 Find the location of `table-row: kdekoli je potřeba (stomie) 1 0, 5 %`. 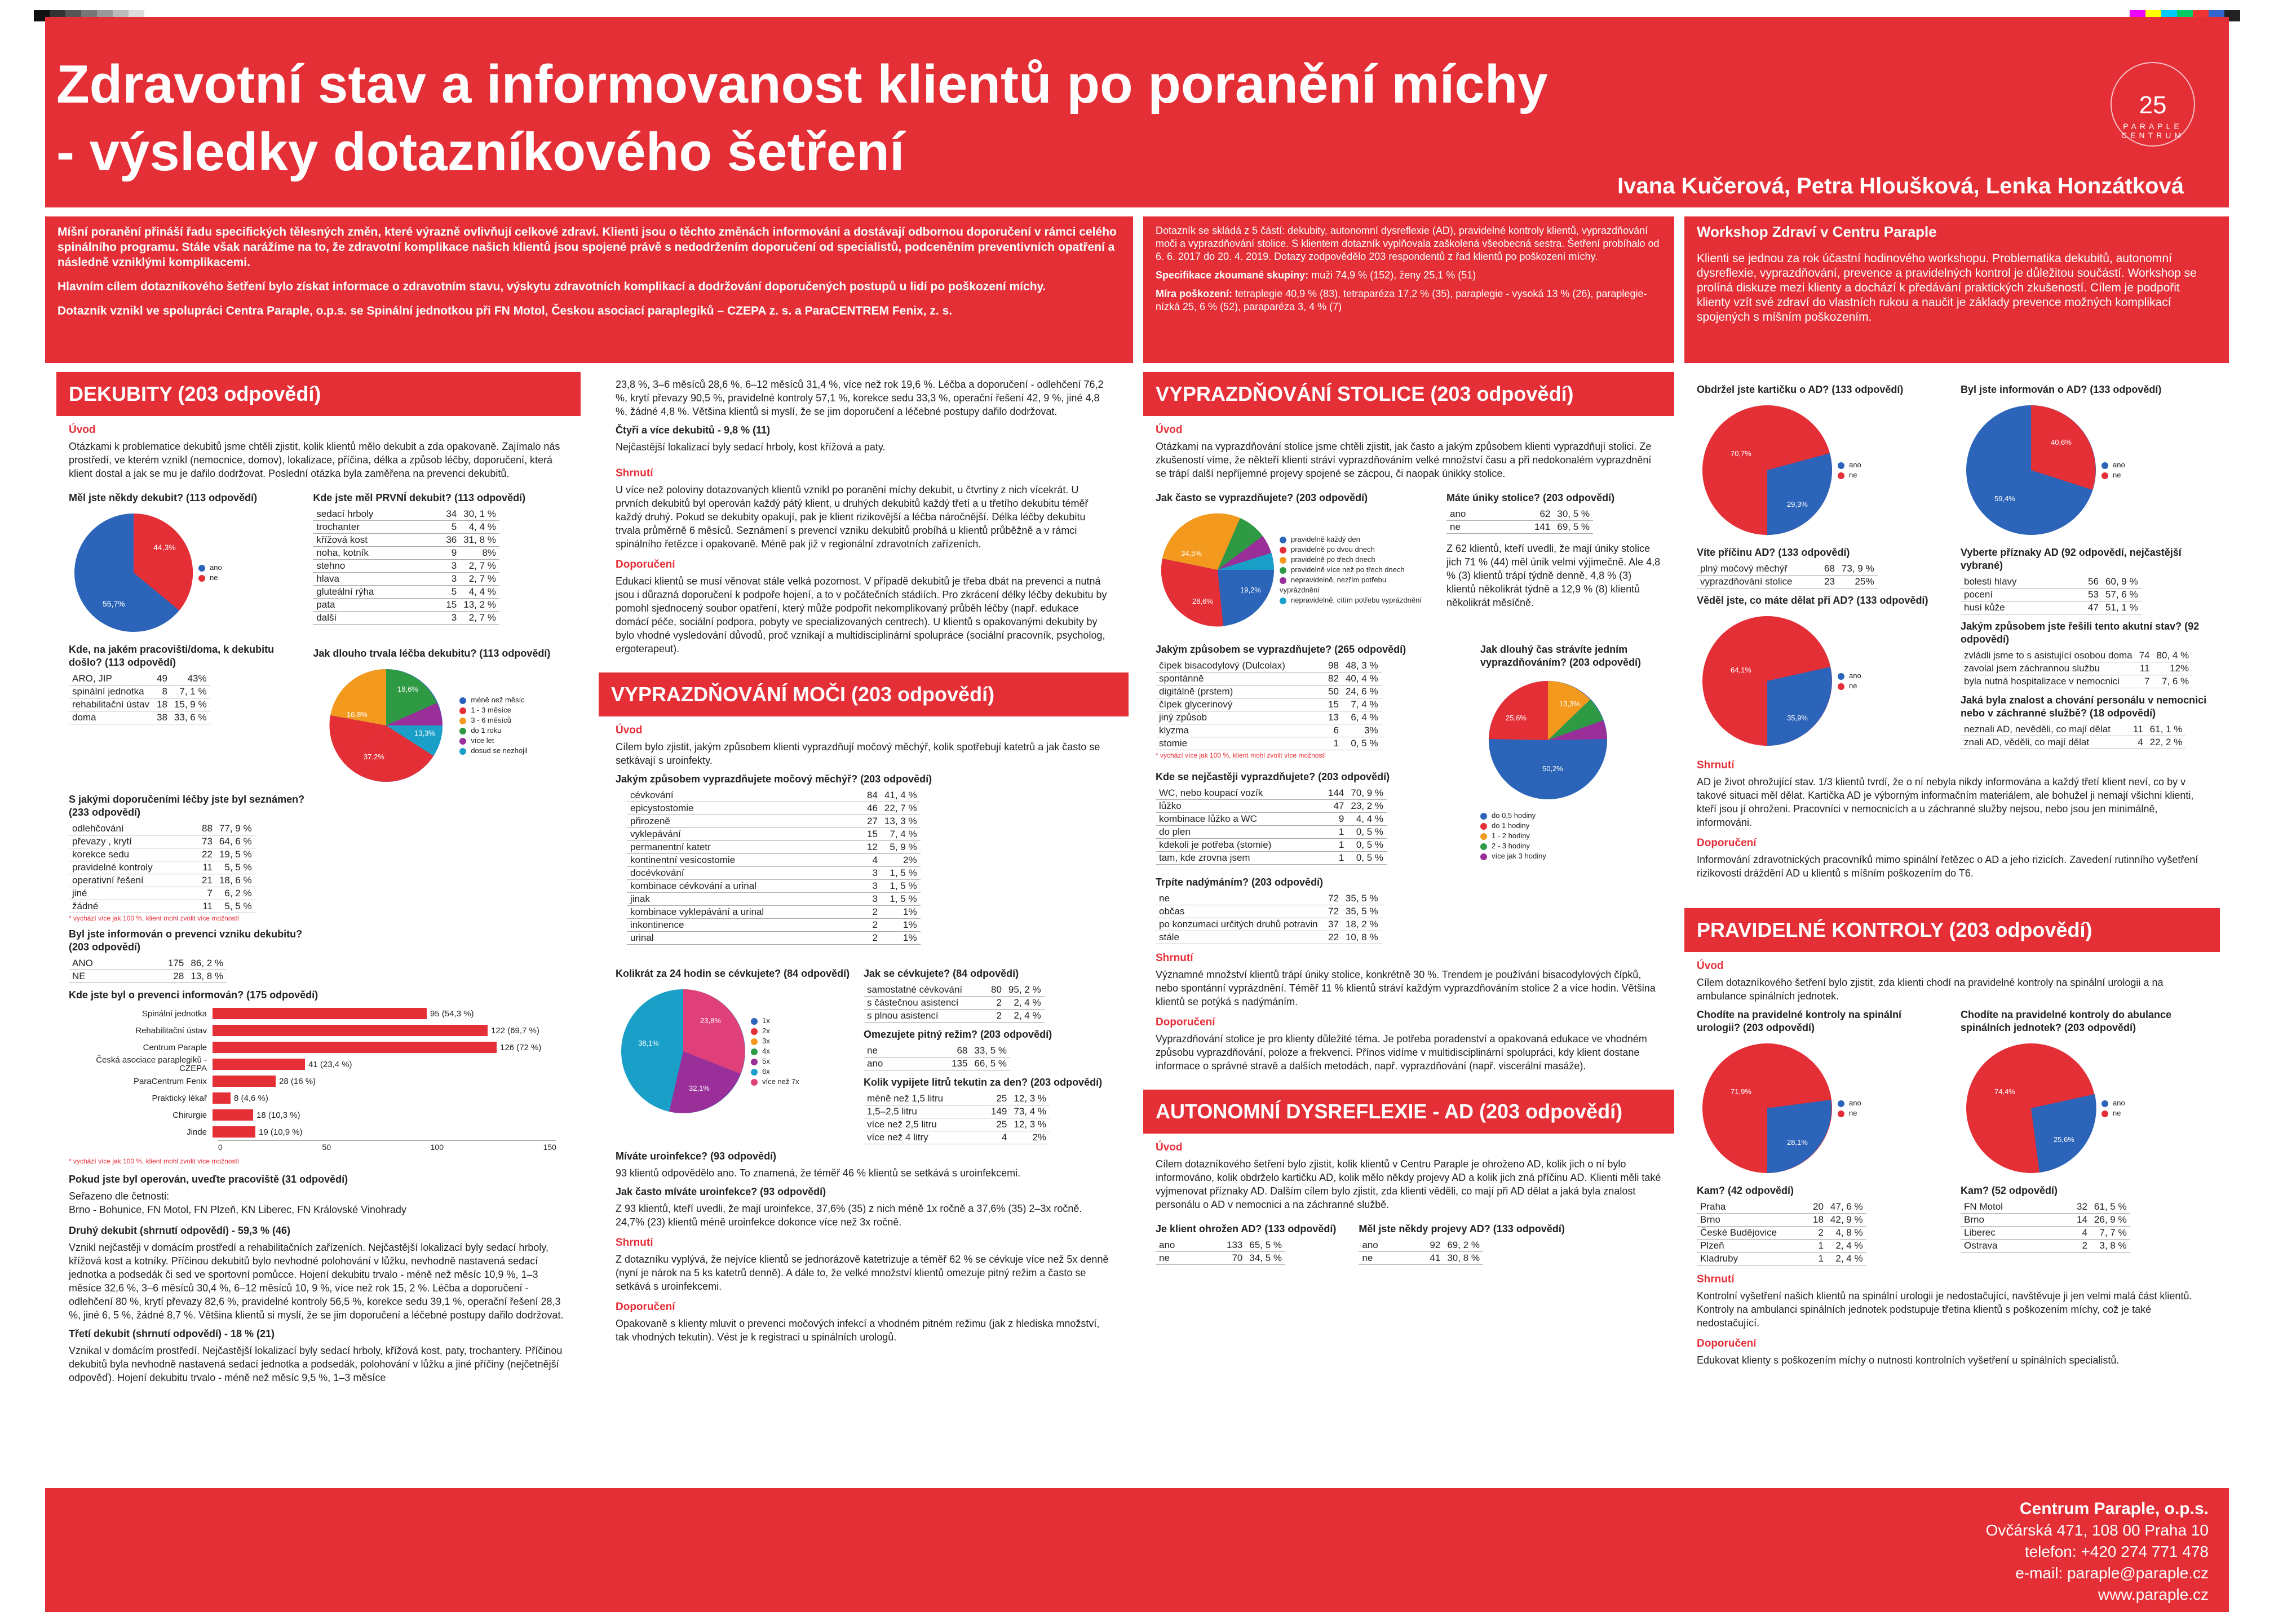

table-row: kdekoli je potřeba (stomie) 1 0, 5 % is located at coordinates (1271, 845).